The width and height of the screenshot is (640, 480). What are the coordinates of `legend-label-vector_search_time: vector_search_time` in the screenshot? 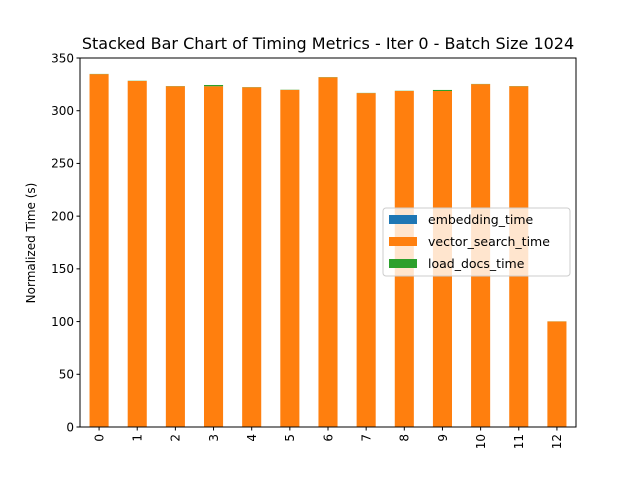 It's located at (489, 241).